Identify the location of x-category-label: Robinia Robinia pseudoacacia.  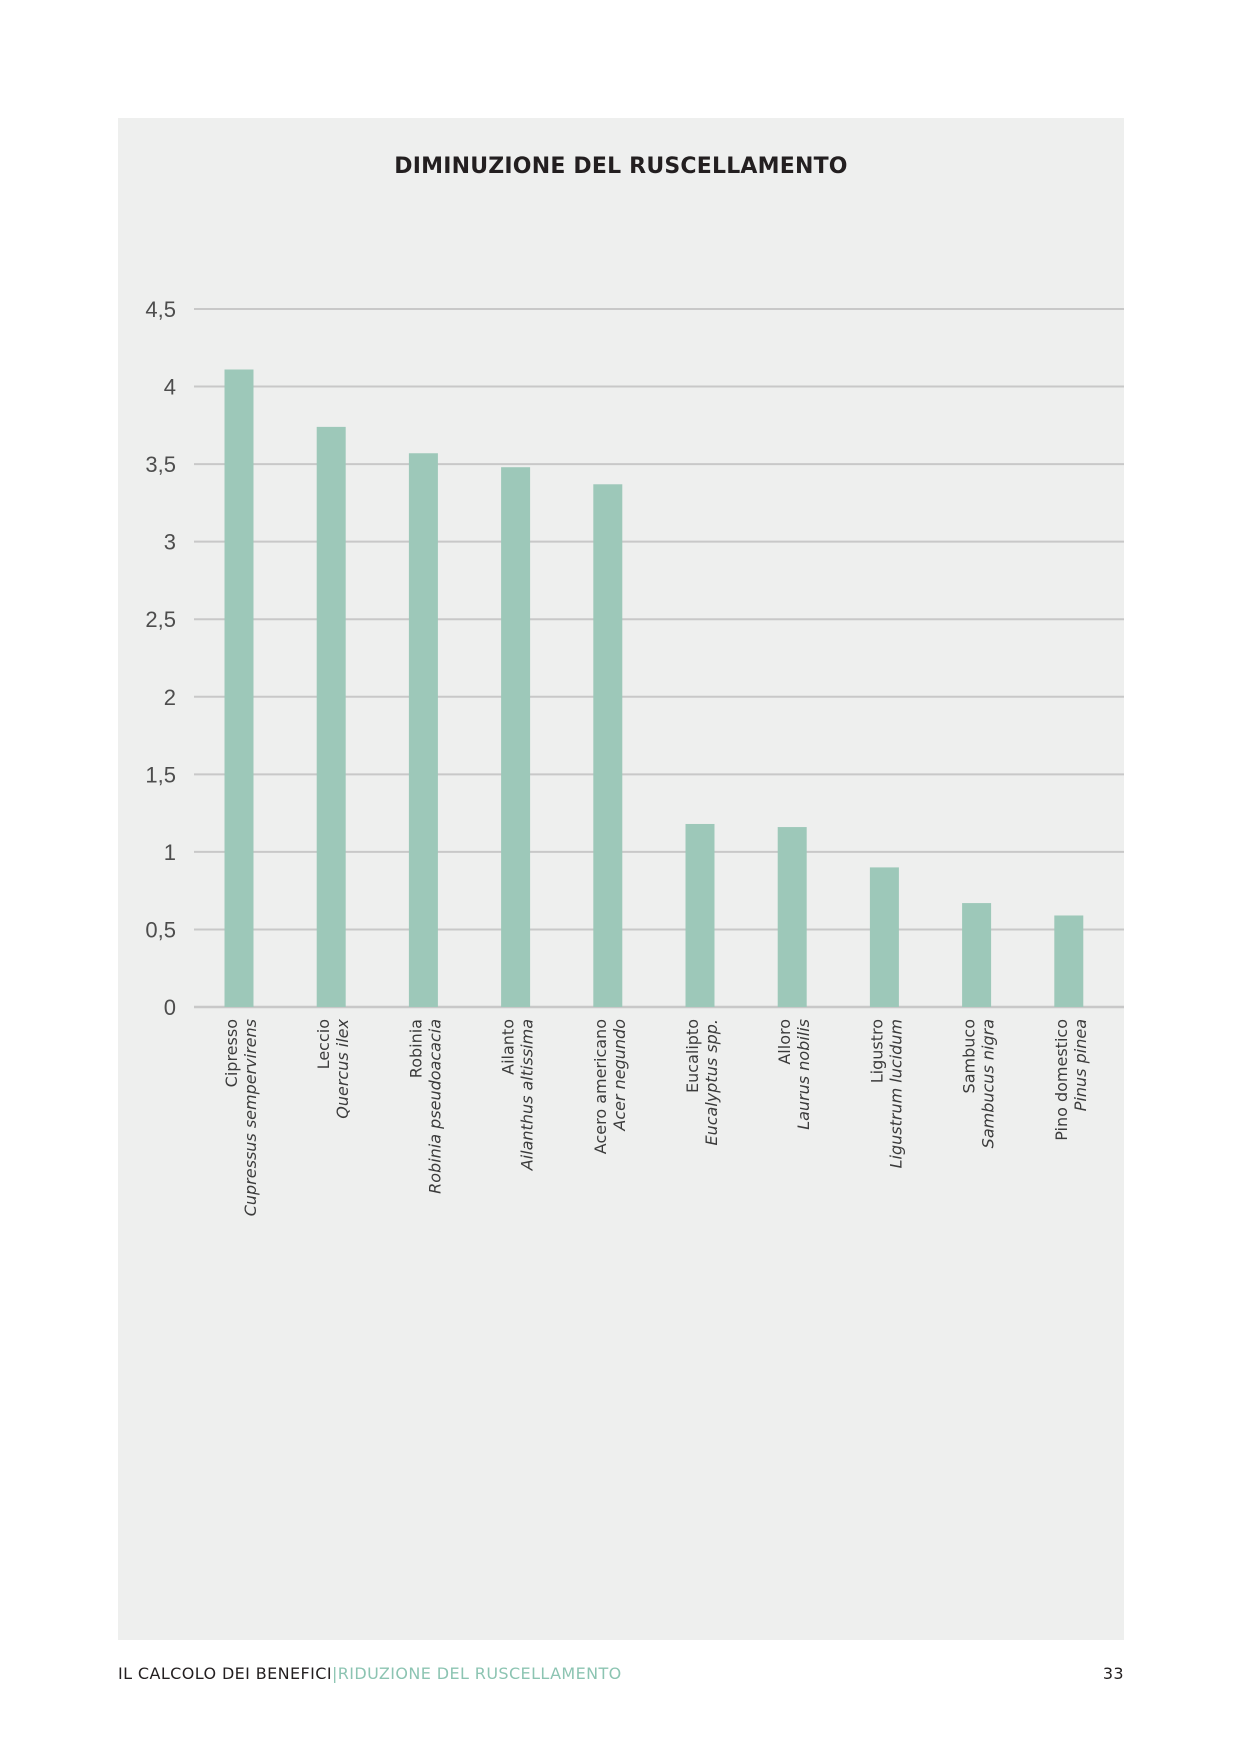
(425, 1106).